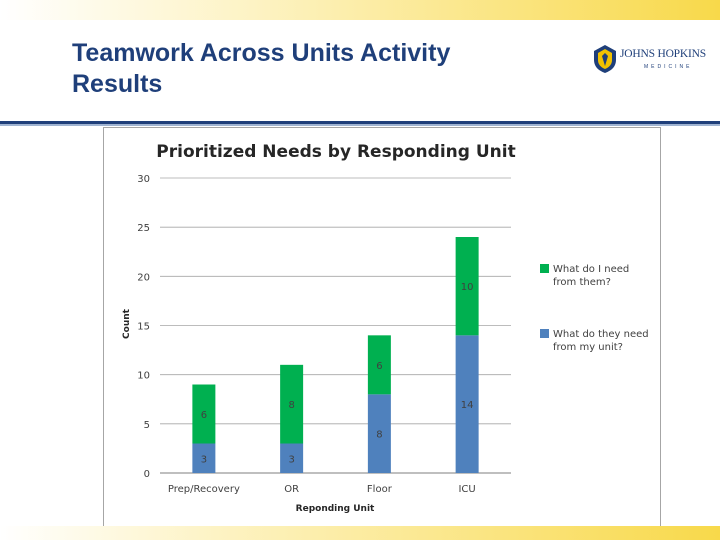 This screenshot has width=720, height=540. Describe the element at coordinates (204, 489) in the screenshot. I see `x-tick-label: Prep/Recovery` at that location.